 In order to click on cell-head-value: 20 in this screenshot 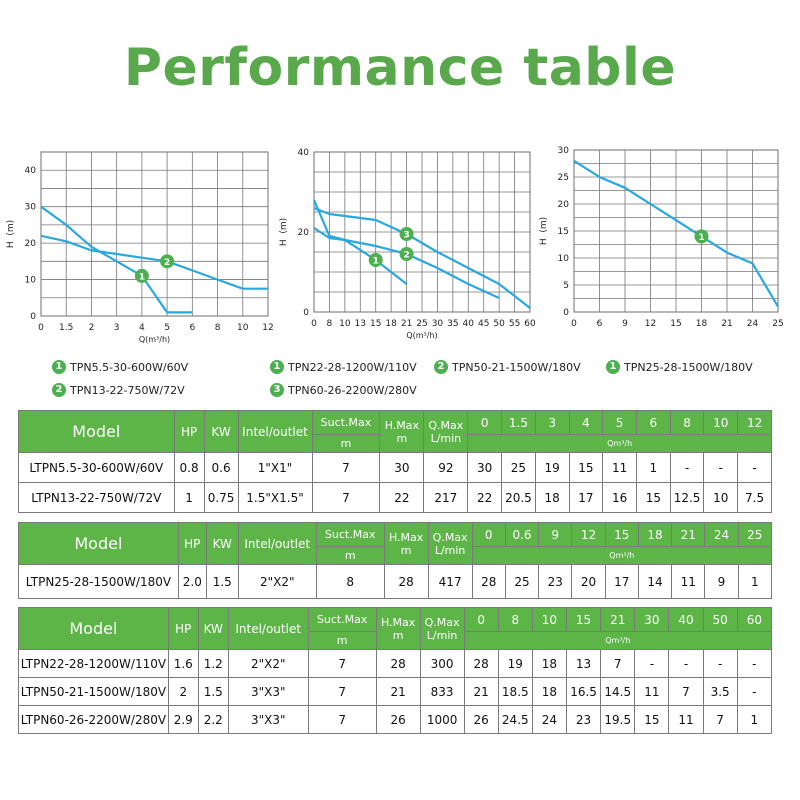, I will do `click(588, 581)`.